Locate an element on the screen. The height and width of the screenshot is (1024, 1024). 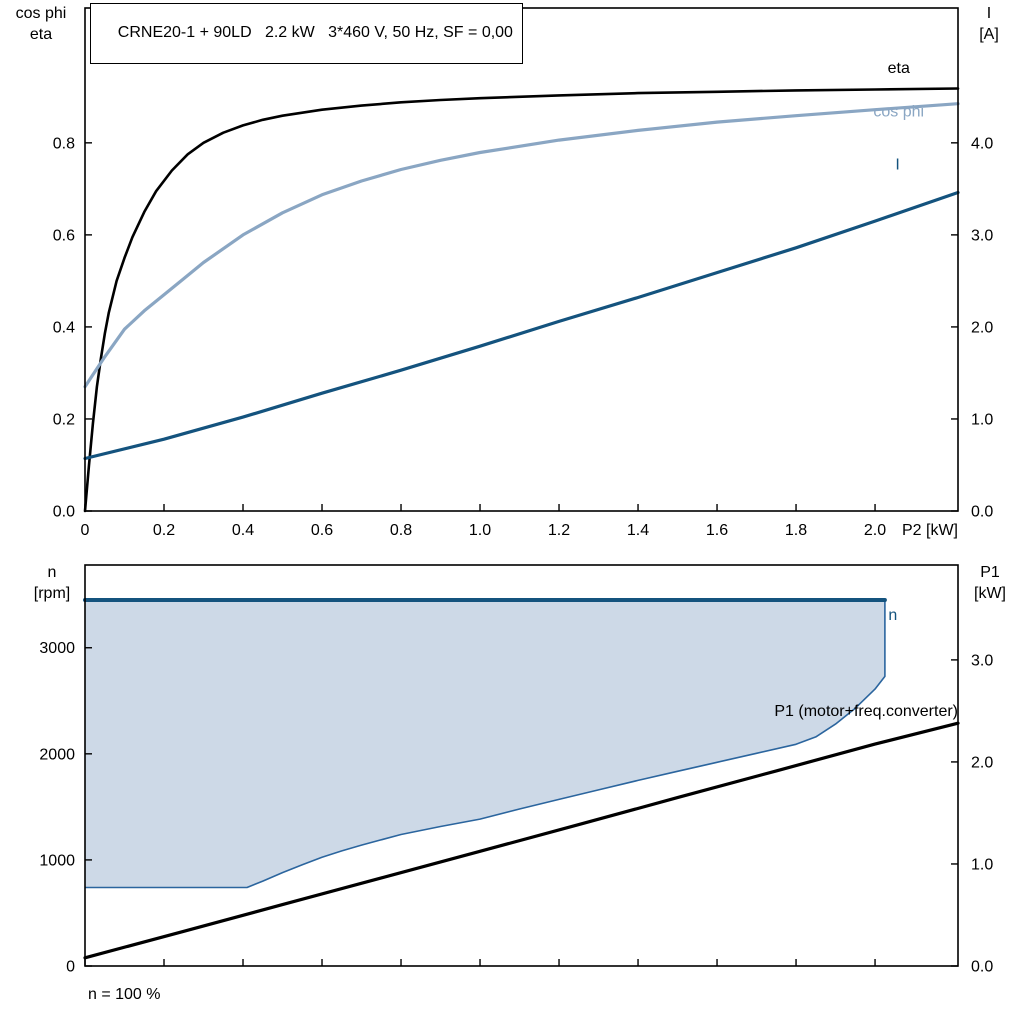
left-axis-title-cos-phi: cos phi is located at coordinates (41, 13).